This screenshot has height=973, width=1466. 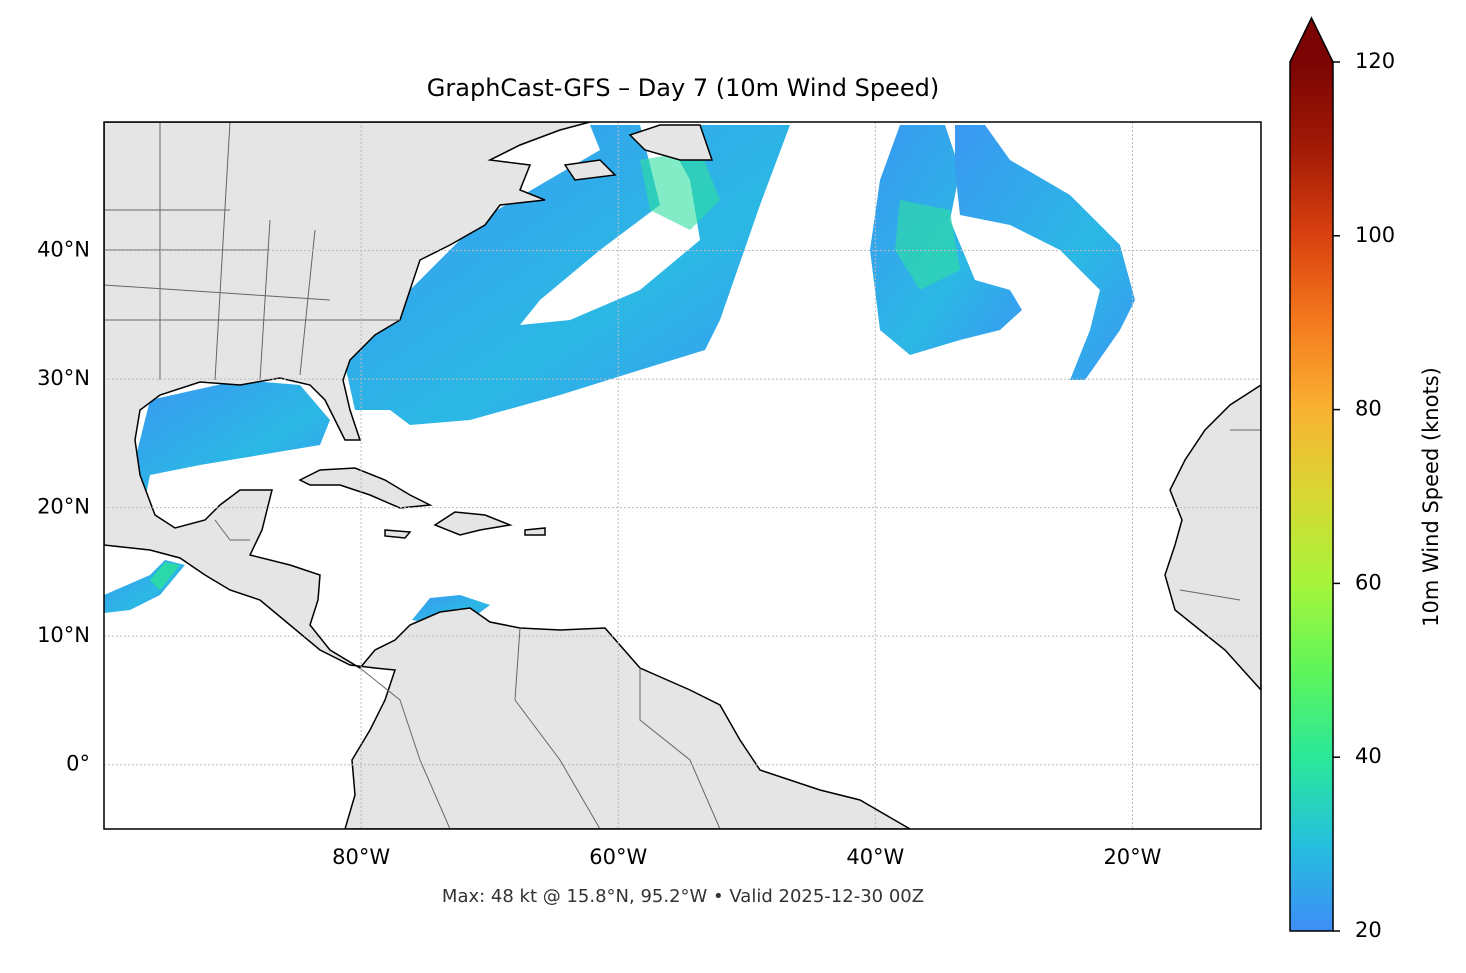 What do you see at coordinates (875, 857) in the screenshot?
I see `x-tick-label: 40°W` at bounding box center [875, 857].